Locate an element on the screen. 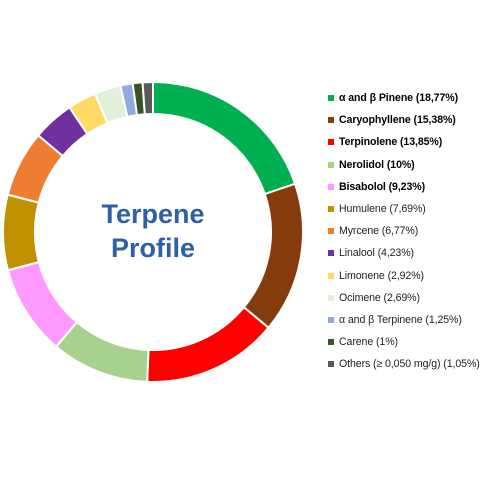 Image resolution: width=500 pixels, height=500 pixels. legend-label-12: Others (≥ 0,050 mg/g) (1,05%) is located at coordinates (409, 364).